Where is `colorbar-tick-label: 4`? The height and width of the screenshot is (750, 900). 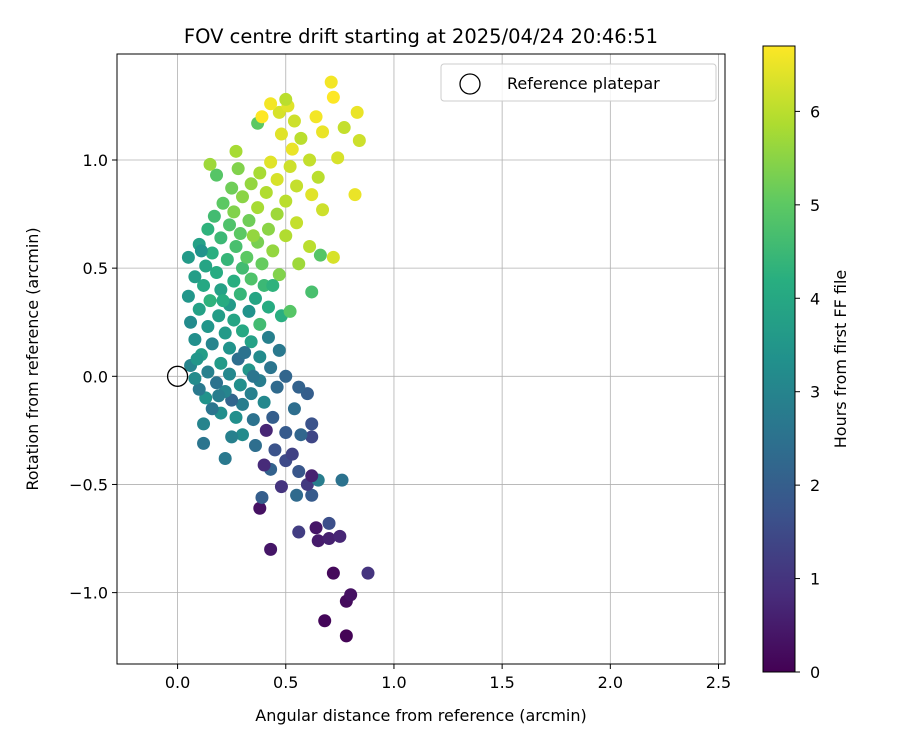
colorbar-tick-label: 4 is located at coordinates (815, 298).